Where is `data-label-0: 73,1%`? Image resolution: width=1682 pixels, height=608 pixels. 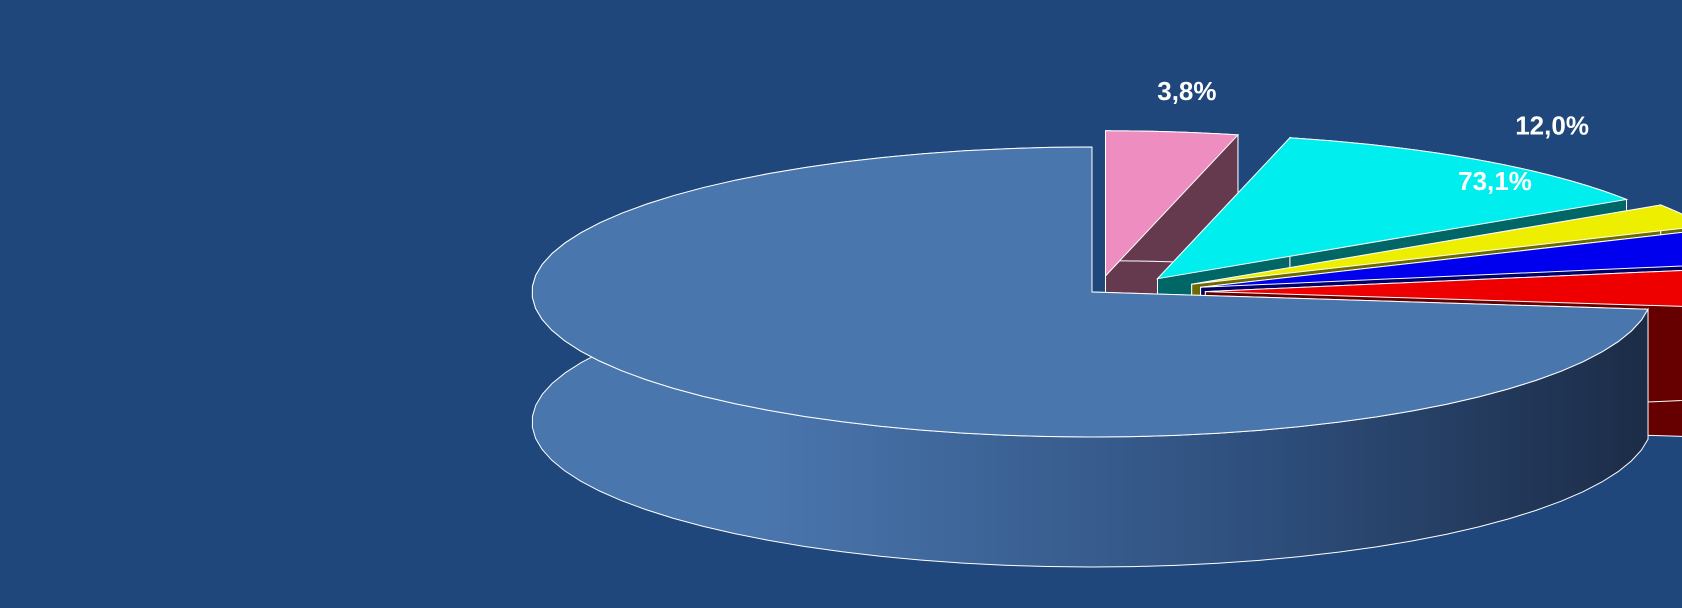
data-label-0: 73,1% is located at coordinates (1495, 181).